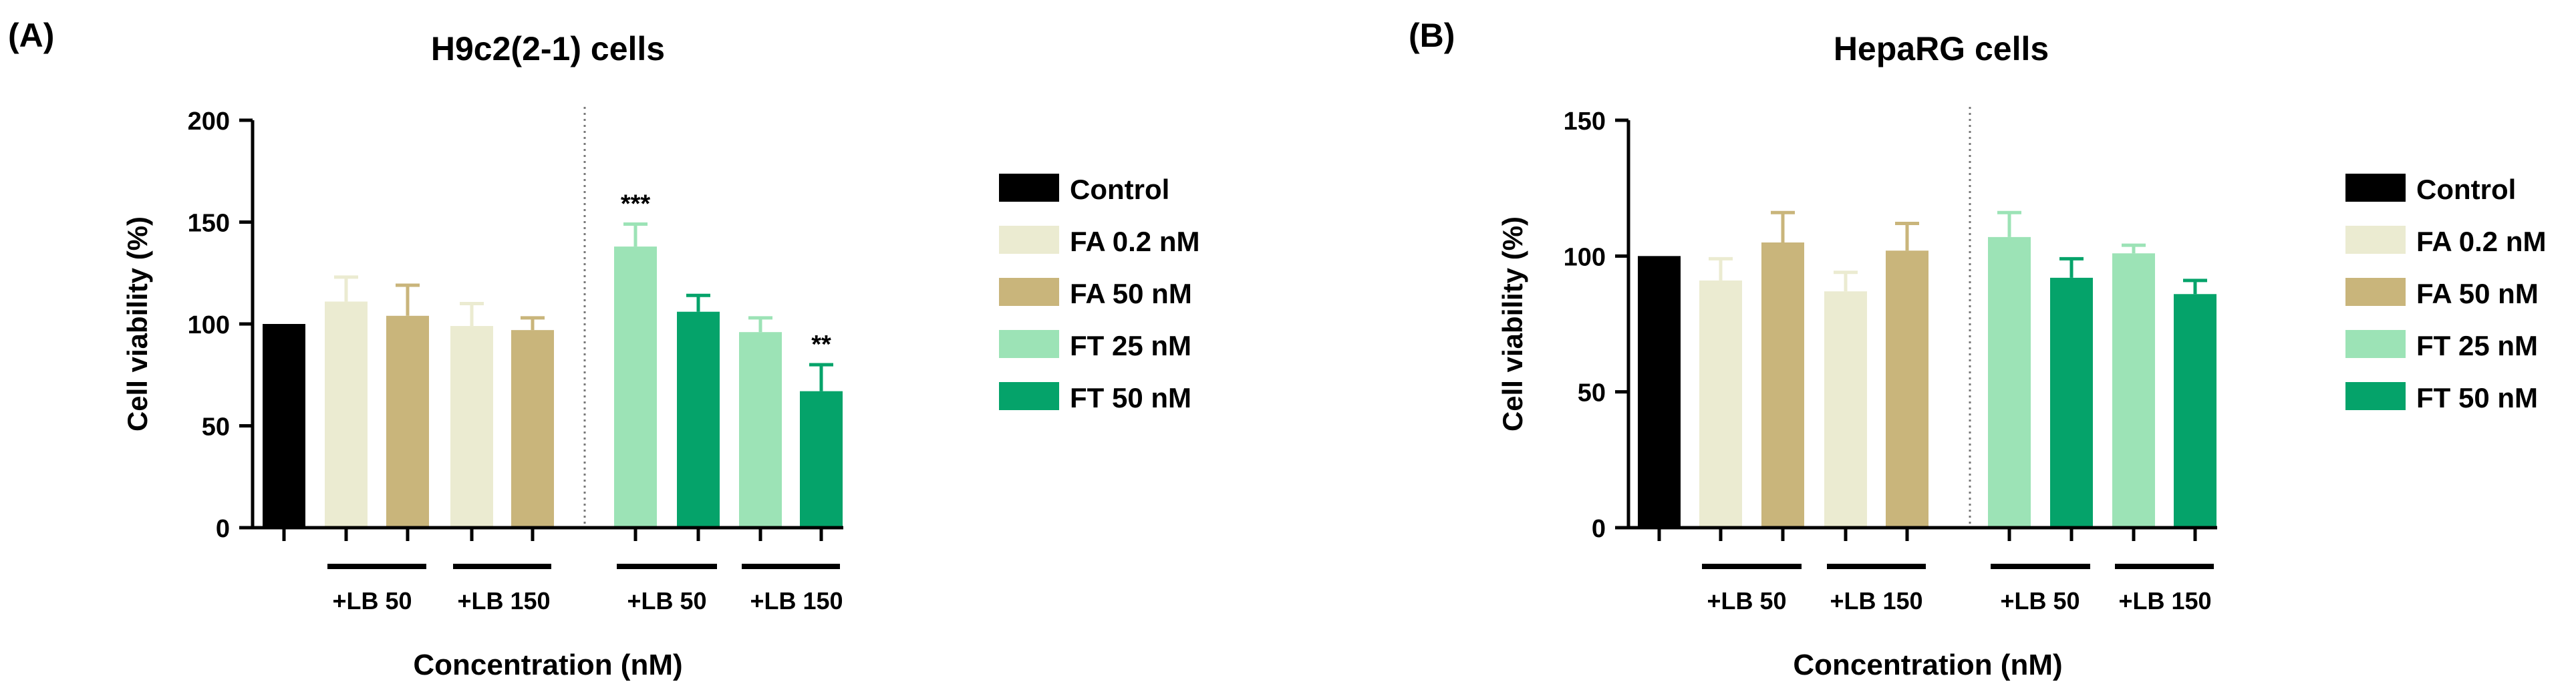 The height and width of the screenshot is (690, 2576). Describe the element at coordinates (548, 48) in the screenshot. I see `chart-title: H9c2(2-1) cells` at that location.